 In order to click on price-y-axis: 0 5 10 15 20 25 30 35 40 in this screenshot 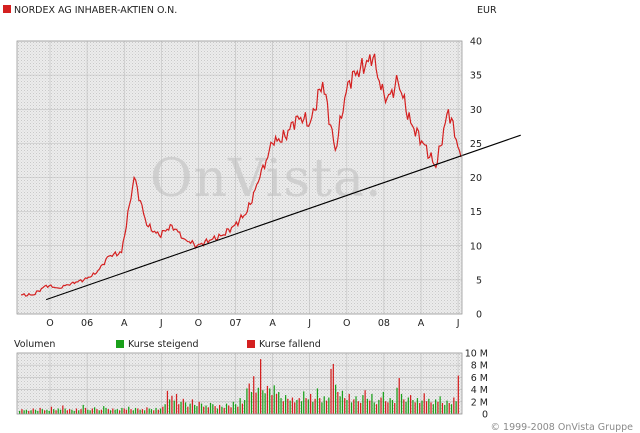, I will do `click(476, 179)`.